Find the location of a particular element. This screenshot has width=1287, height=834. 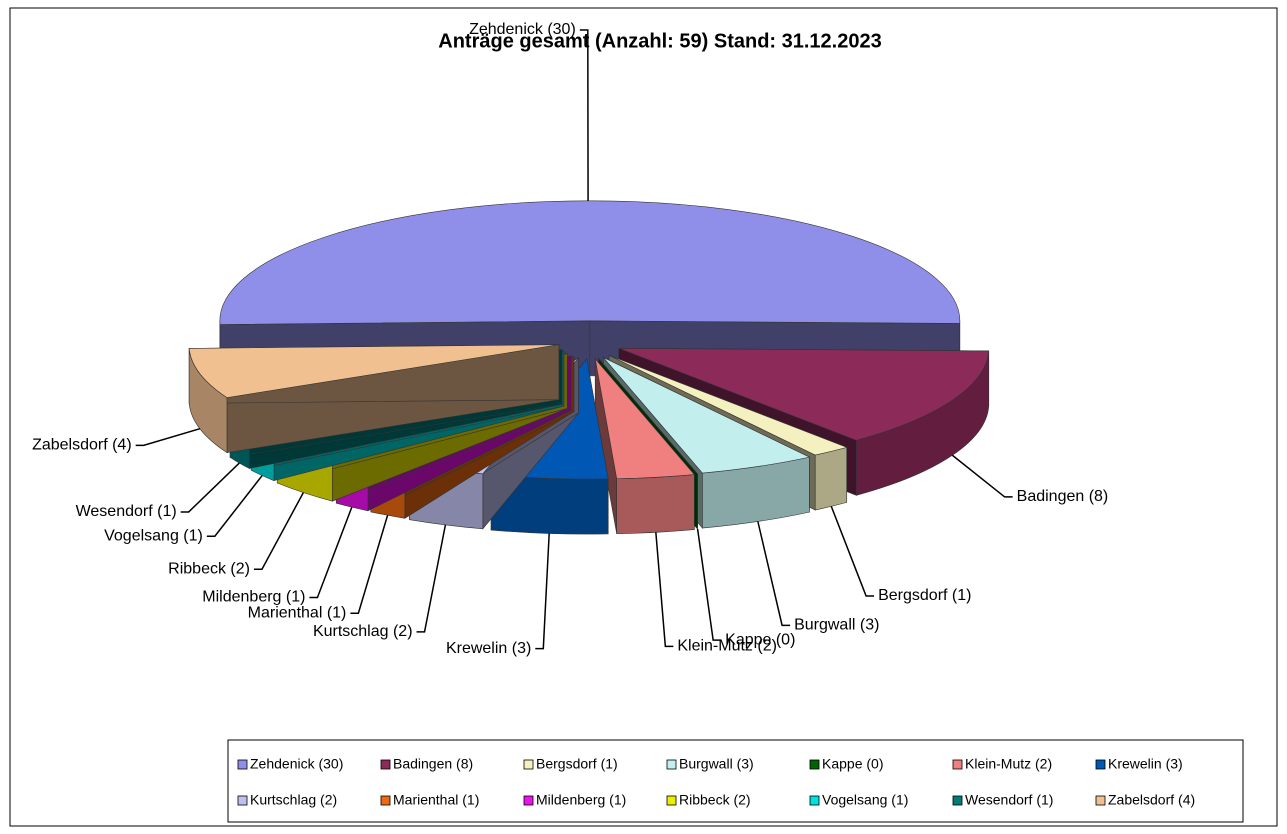

legend-label: Zehdenick (30) is located at coordinates (296, 764).